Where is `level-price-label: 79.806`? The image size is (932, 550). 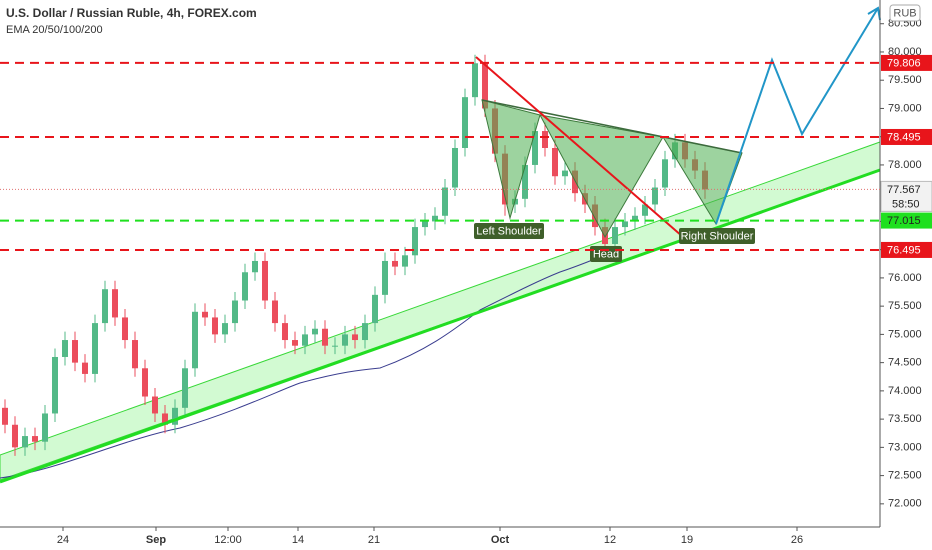 level-price-label: 79.806 is located at coordinates (904, 63).